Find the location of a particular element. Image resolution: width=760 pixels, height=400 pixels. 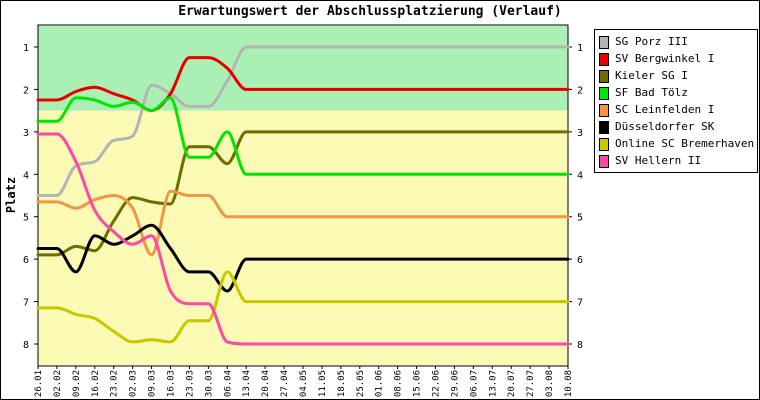

y-tick-label-right: 2 is located at coordinates (580, 90).